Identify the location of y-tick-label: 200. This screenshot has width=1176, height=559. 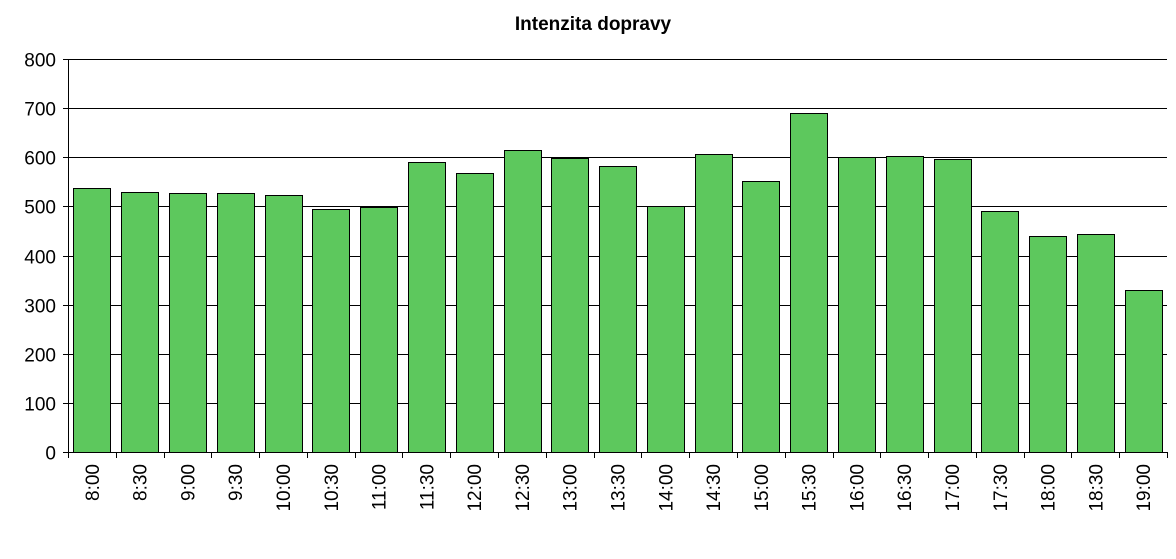
(40, 356).